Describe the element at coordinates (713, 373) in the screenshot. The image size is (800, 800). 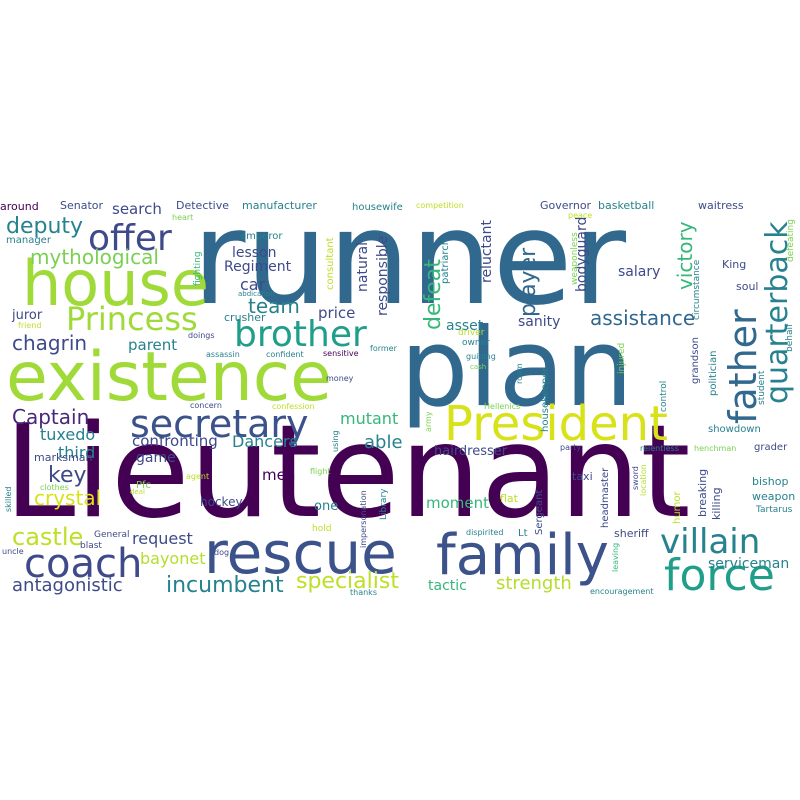
I see `word-politician: politician` at that location.